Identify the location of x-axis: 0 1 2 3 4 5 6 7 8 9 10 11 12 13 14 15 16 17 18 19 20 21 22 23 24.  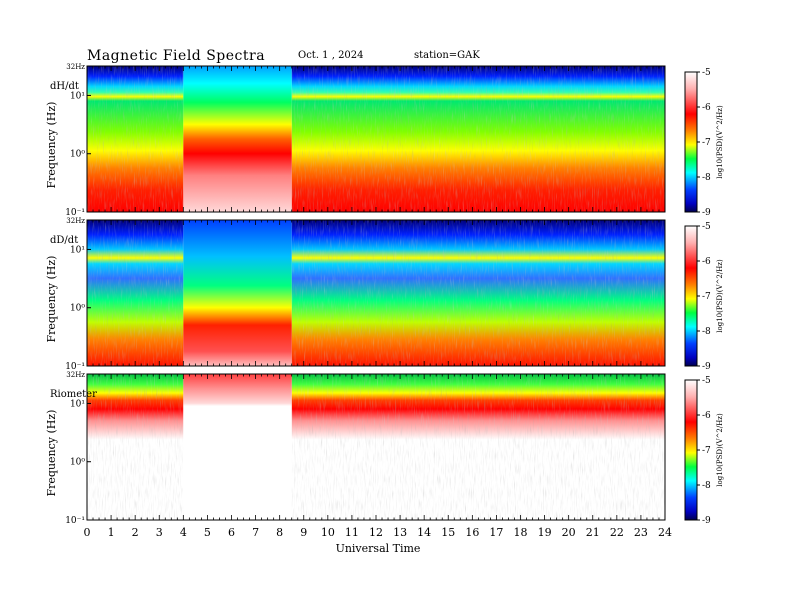
(378, 532).